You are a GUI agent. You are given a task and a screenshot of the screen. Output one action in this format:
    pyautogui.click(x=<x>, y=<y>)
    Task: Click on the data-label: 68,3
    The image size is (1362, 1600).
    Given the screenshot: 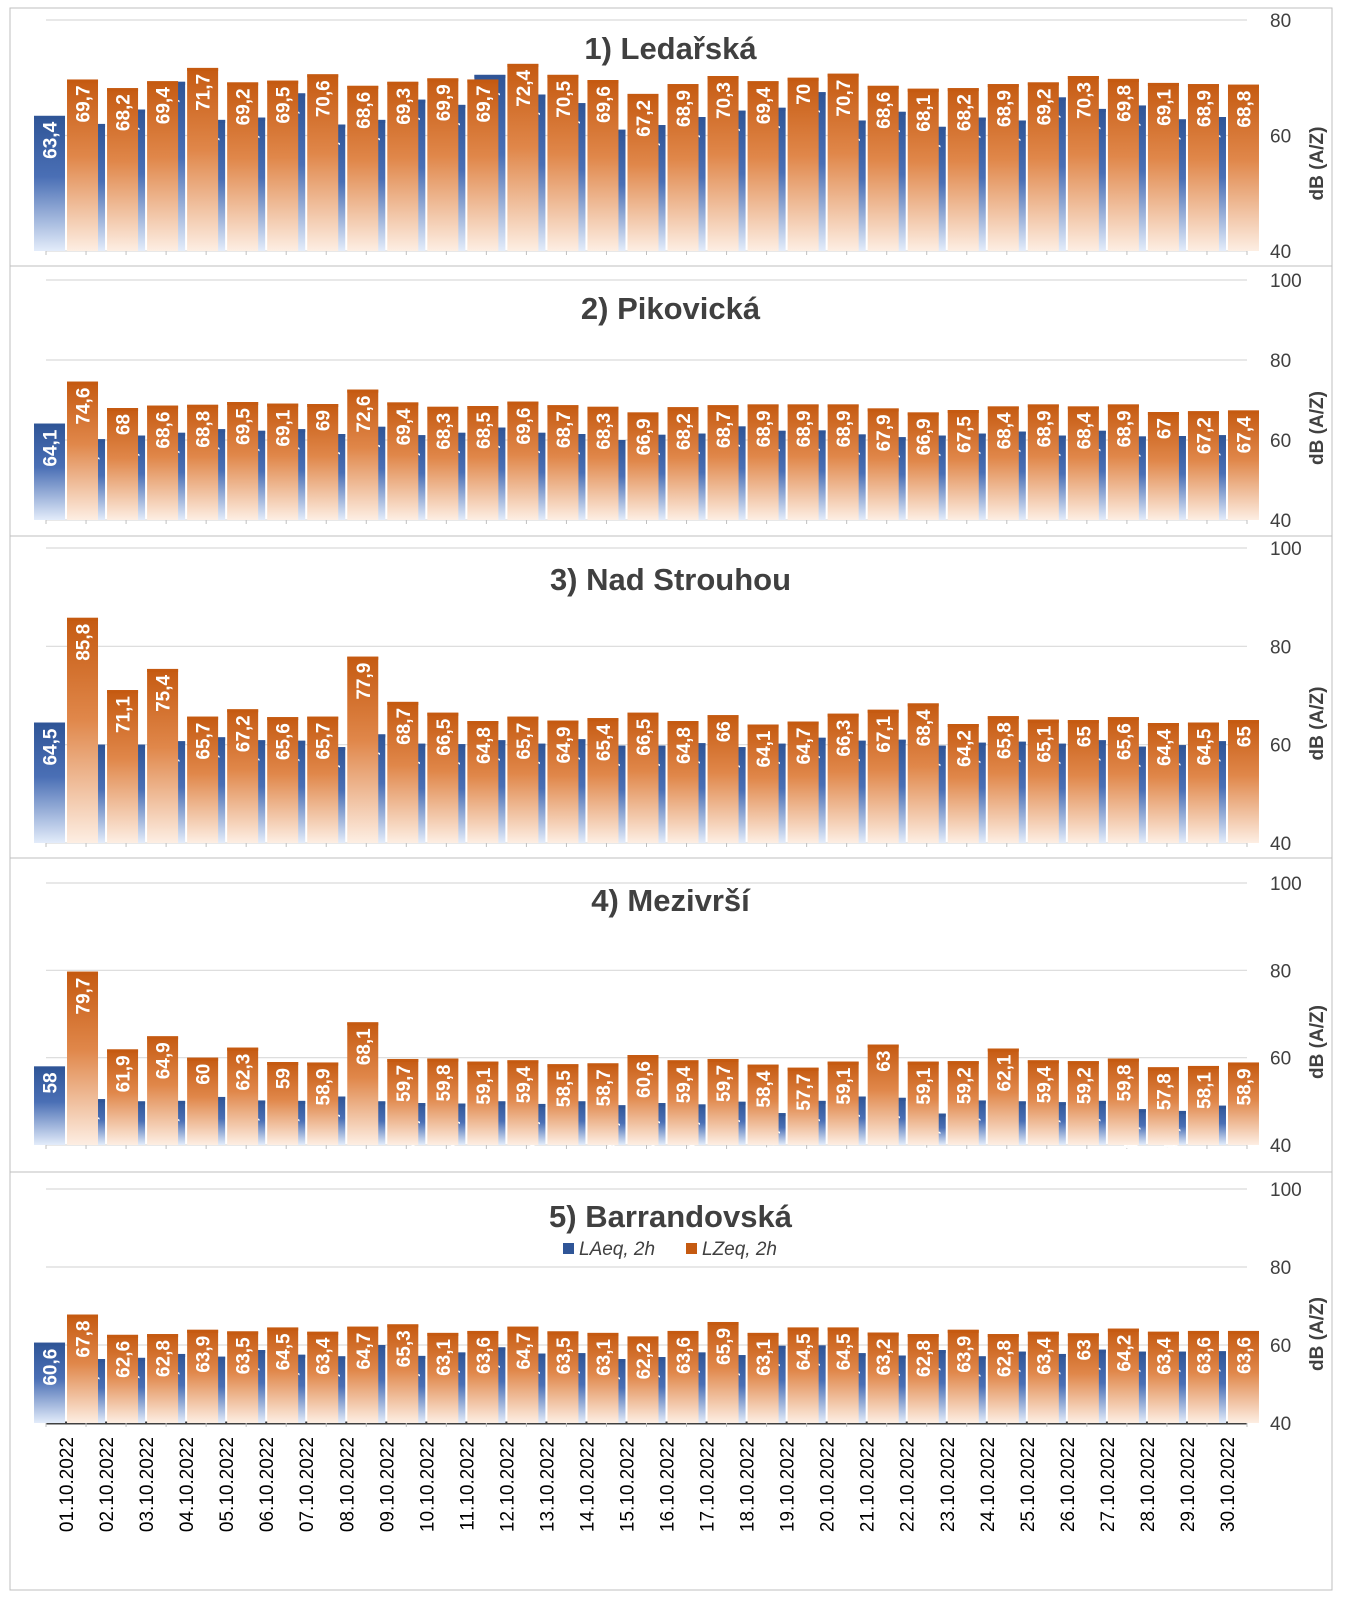 What is the action you would take?
    pyautogui.click(x=604, y=431)
    